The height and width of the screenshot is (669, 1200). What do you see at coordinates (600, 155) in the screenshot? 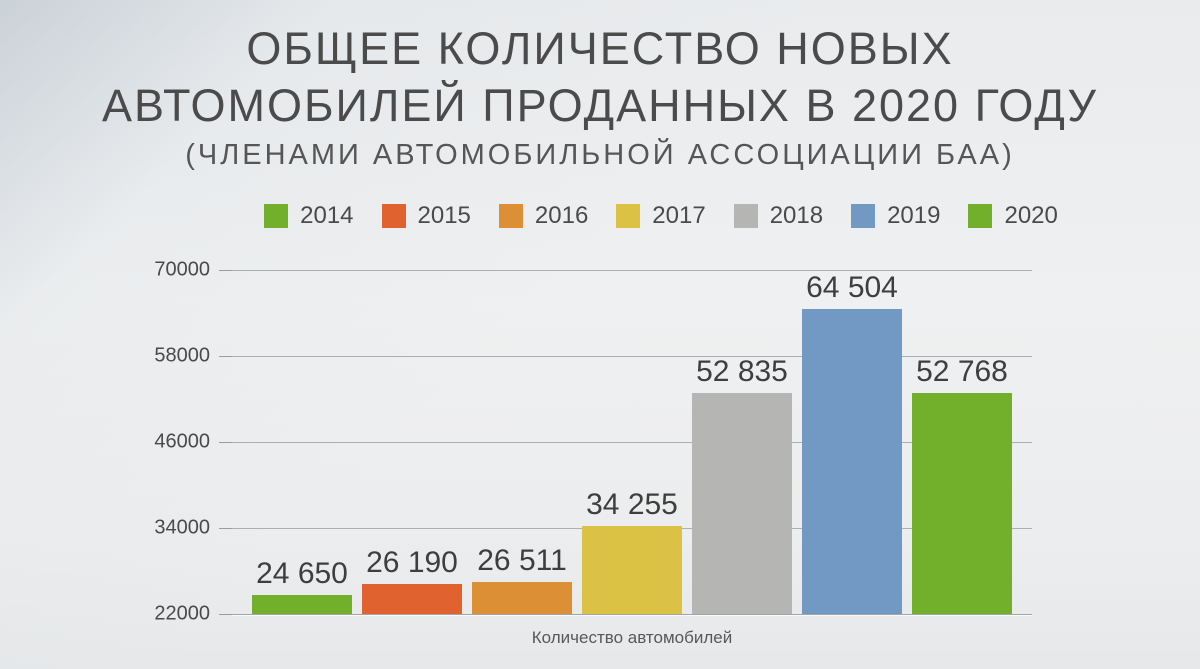
I see `chart-subtitle: (ЧЛЕНАМИ АВТОМОБИЛЬНОЙ АССОЦИАЦИИ БАА)` at bounding box center [600, 155].